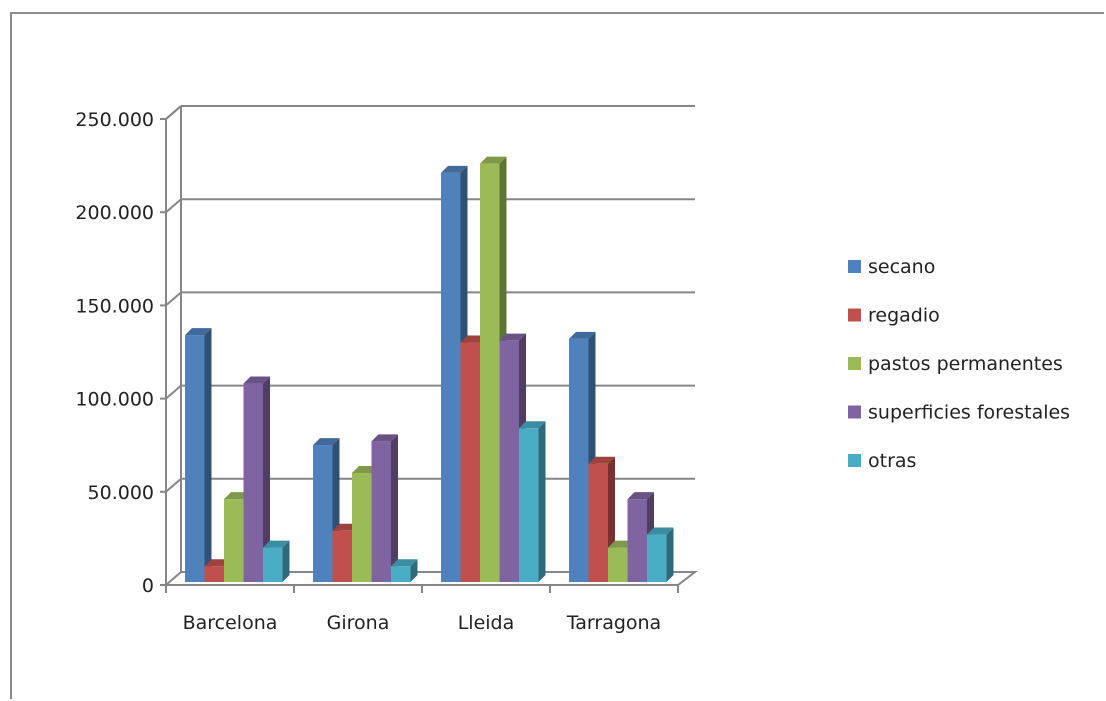  I want to click on y-tick-label: 250.000, so click(114, 120).